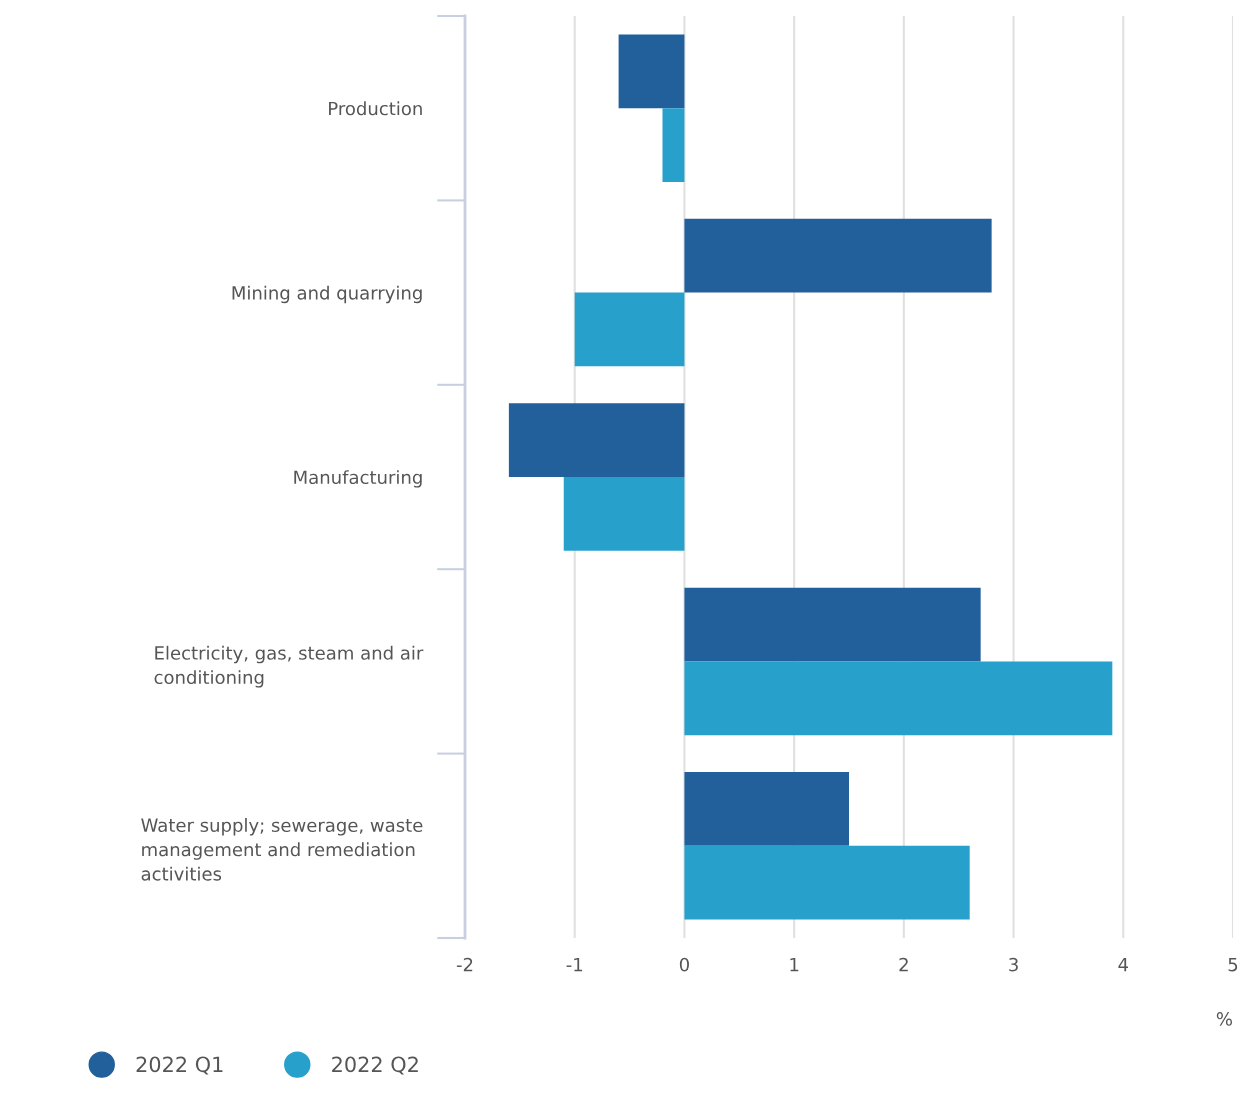 This screenshot has width=1243, height=1095. I want to click on legend-label: 2022 Q1, so click(179, 1065).